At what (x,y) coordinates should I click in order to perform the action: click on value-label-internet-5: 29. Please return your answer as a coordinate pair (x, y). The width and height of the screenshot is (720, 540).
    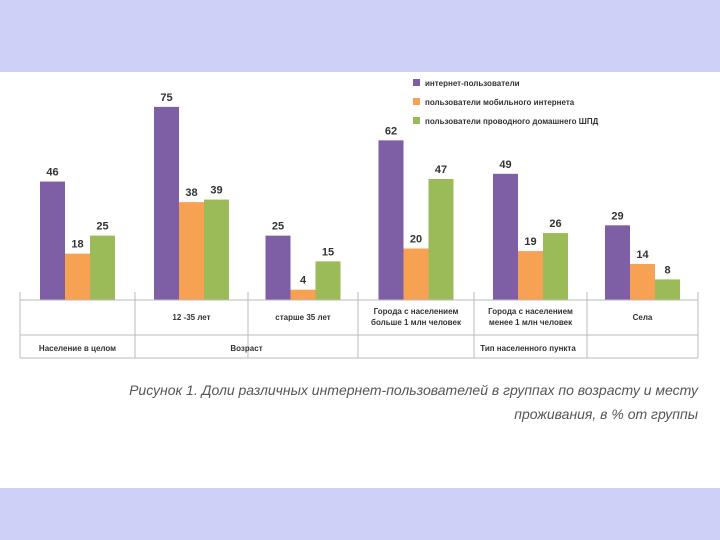
    Looking at the image, I should click on (617, 216).